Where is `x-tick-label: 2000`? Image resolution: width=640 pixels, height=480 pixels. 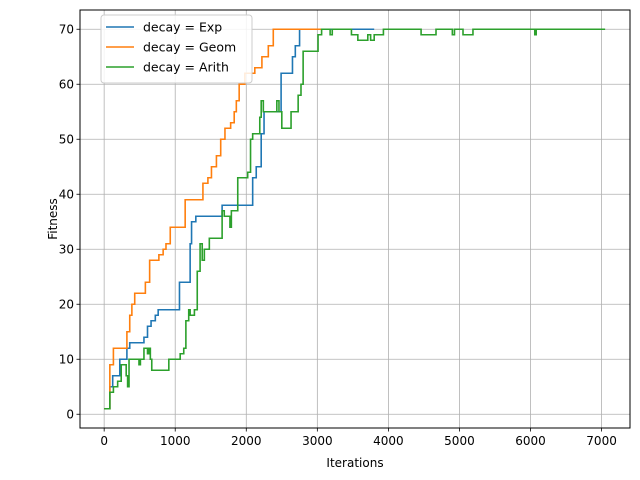
x-tick-label: 2000 is located at coordinates (246, 441).